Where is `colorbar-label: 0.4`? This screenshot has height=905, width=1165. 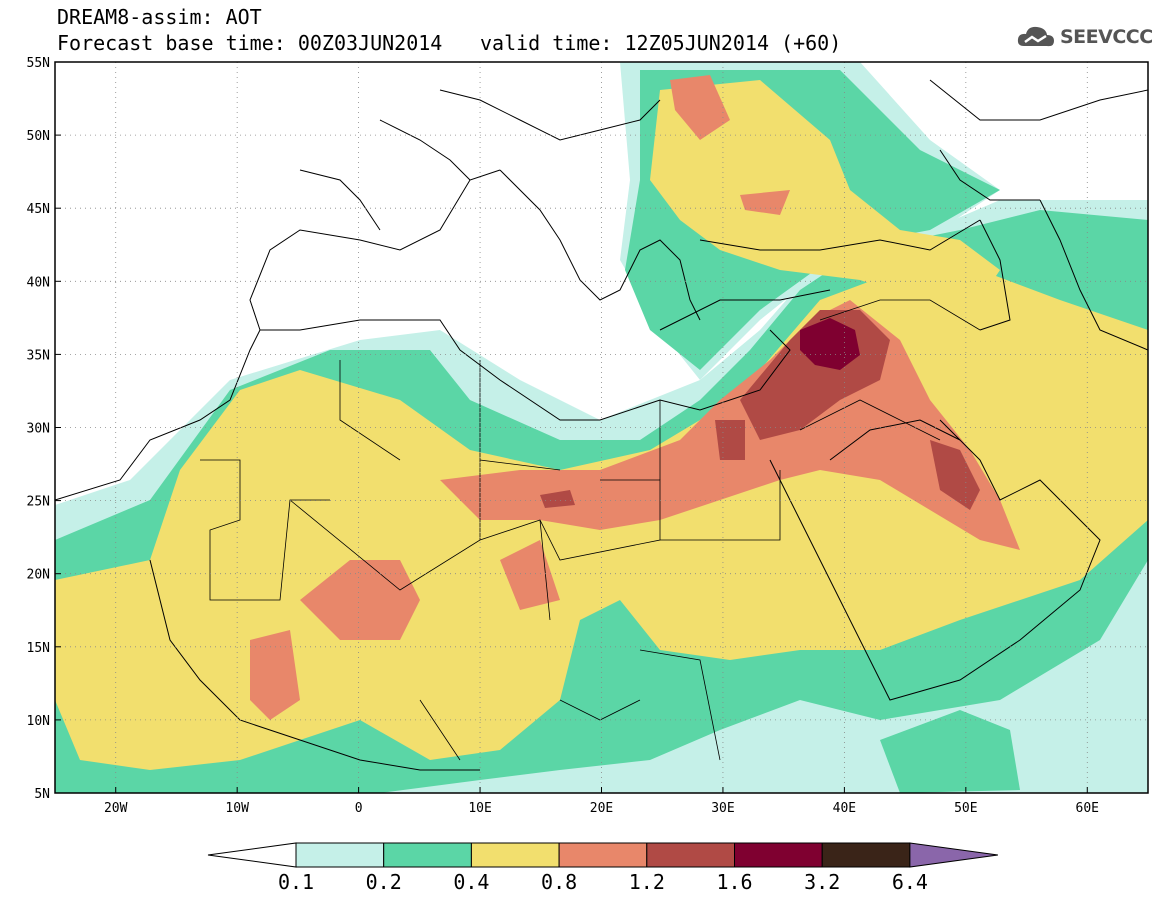
colorbar-label: 0.4 is located at coordinates (471, 882).